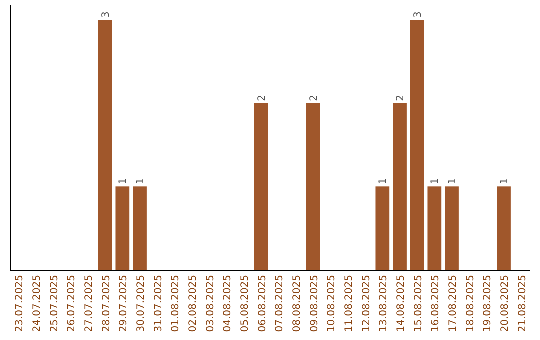 The width and height of the screenshot is (540, 340). I want to click on x-tick-label: 11.08.2025, so click(349, 303).